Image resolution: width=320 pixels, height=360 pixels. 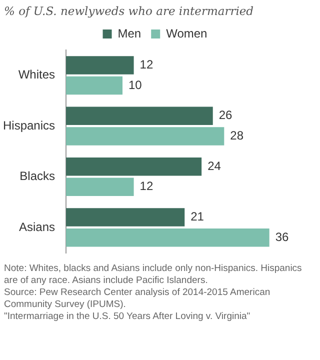 What do you see at coordinates (215, 165) in the screenshot?
I see `data-label: 24` at bounding box center [215, 165].